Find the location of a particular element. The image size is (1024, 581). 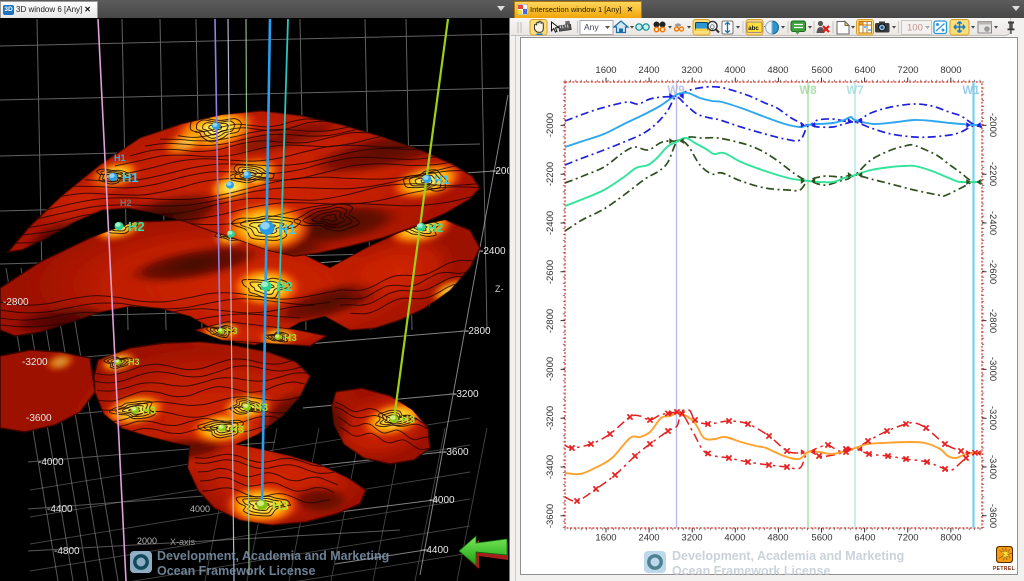

svg-text: PETREL is located at coordinates (1004, 569).